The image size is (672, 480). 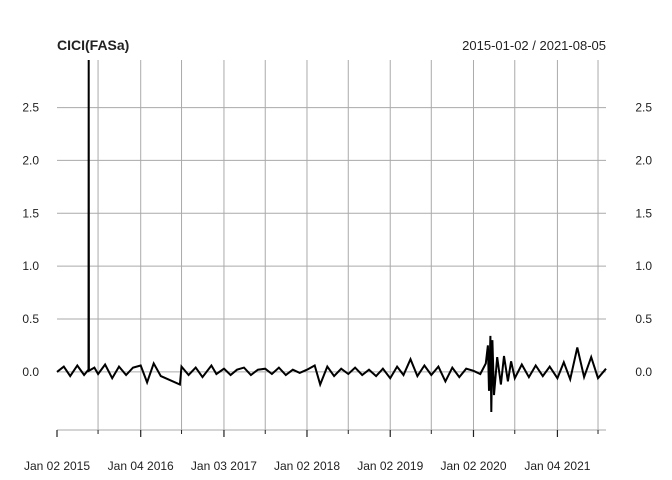 What do you see at coordinates (30, 319) in the screenshot?
I see `y-tick-label-left: 0.5` at bounding box center [30, 319].